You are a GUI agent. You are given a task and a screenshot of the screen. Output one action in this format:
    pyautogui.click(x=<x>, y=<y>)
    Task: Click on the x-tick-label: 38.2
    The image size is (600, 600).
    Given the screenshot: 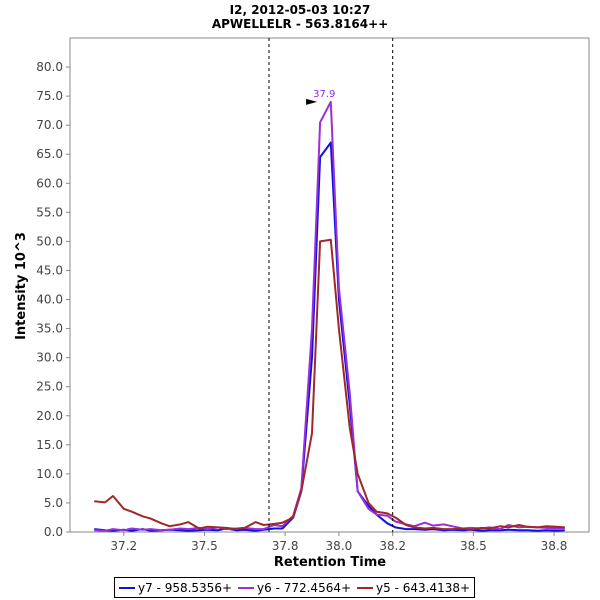 What is the action you would take?
    pyautogui.click(x=392, y=546)
    